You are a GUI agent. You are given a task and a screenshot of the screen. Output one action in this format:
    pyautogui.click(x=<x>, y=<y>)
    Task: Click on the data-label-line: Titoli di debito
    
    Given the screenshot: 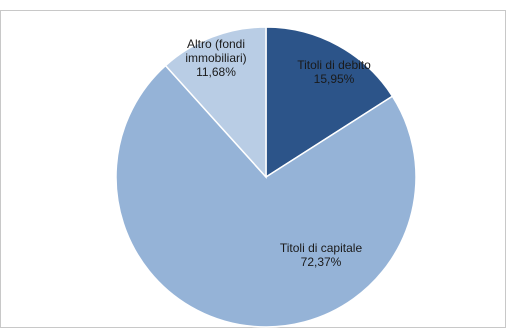 What is the action you would take?
    pyautogui.click(x=334, y=65)
    